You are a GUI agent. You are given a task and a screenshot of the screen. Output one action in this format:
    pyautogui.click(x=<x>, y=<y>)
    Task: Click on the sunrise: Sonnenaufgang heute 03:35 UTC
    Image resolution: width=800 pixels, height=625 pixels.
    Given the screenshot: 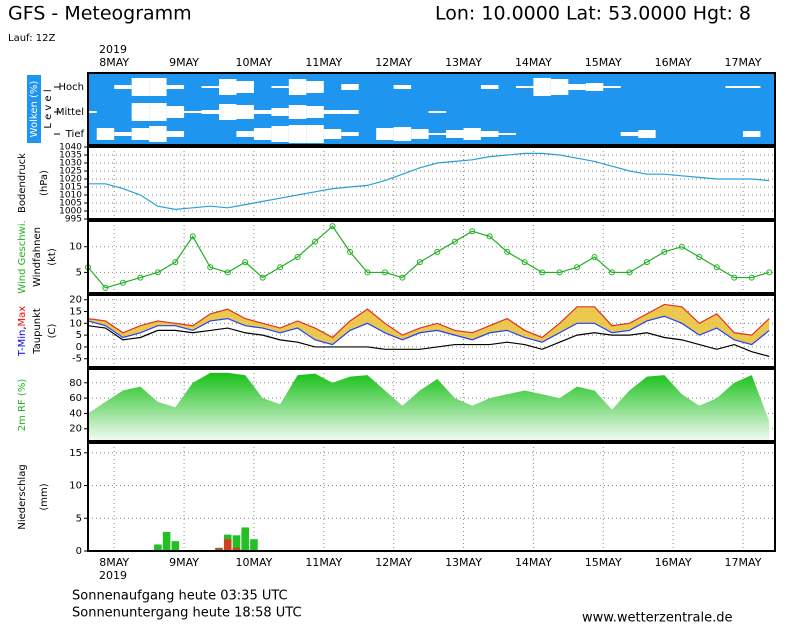 What is the action you would take?
    pyautogui.click(x=180, y=596)
    